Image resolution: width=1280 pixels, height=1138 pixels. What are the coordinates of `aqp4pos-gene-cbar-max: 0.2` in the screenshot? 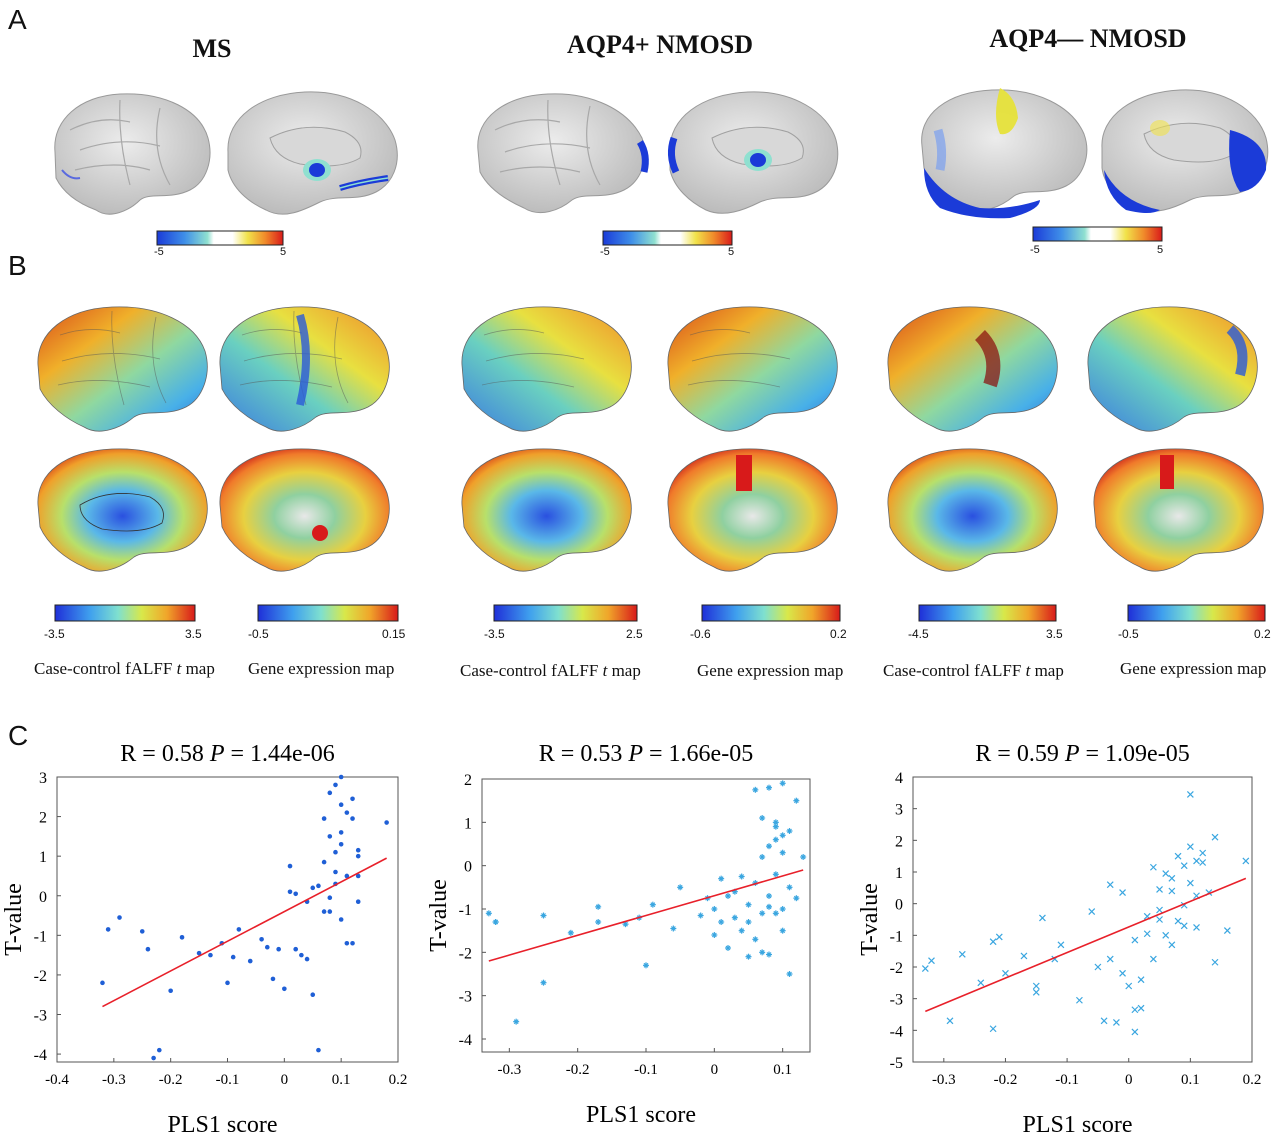 It's located at (838, 634).